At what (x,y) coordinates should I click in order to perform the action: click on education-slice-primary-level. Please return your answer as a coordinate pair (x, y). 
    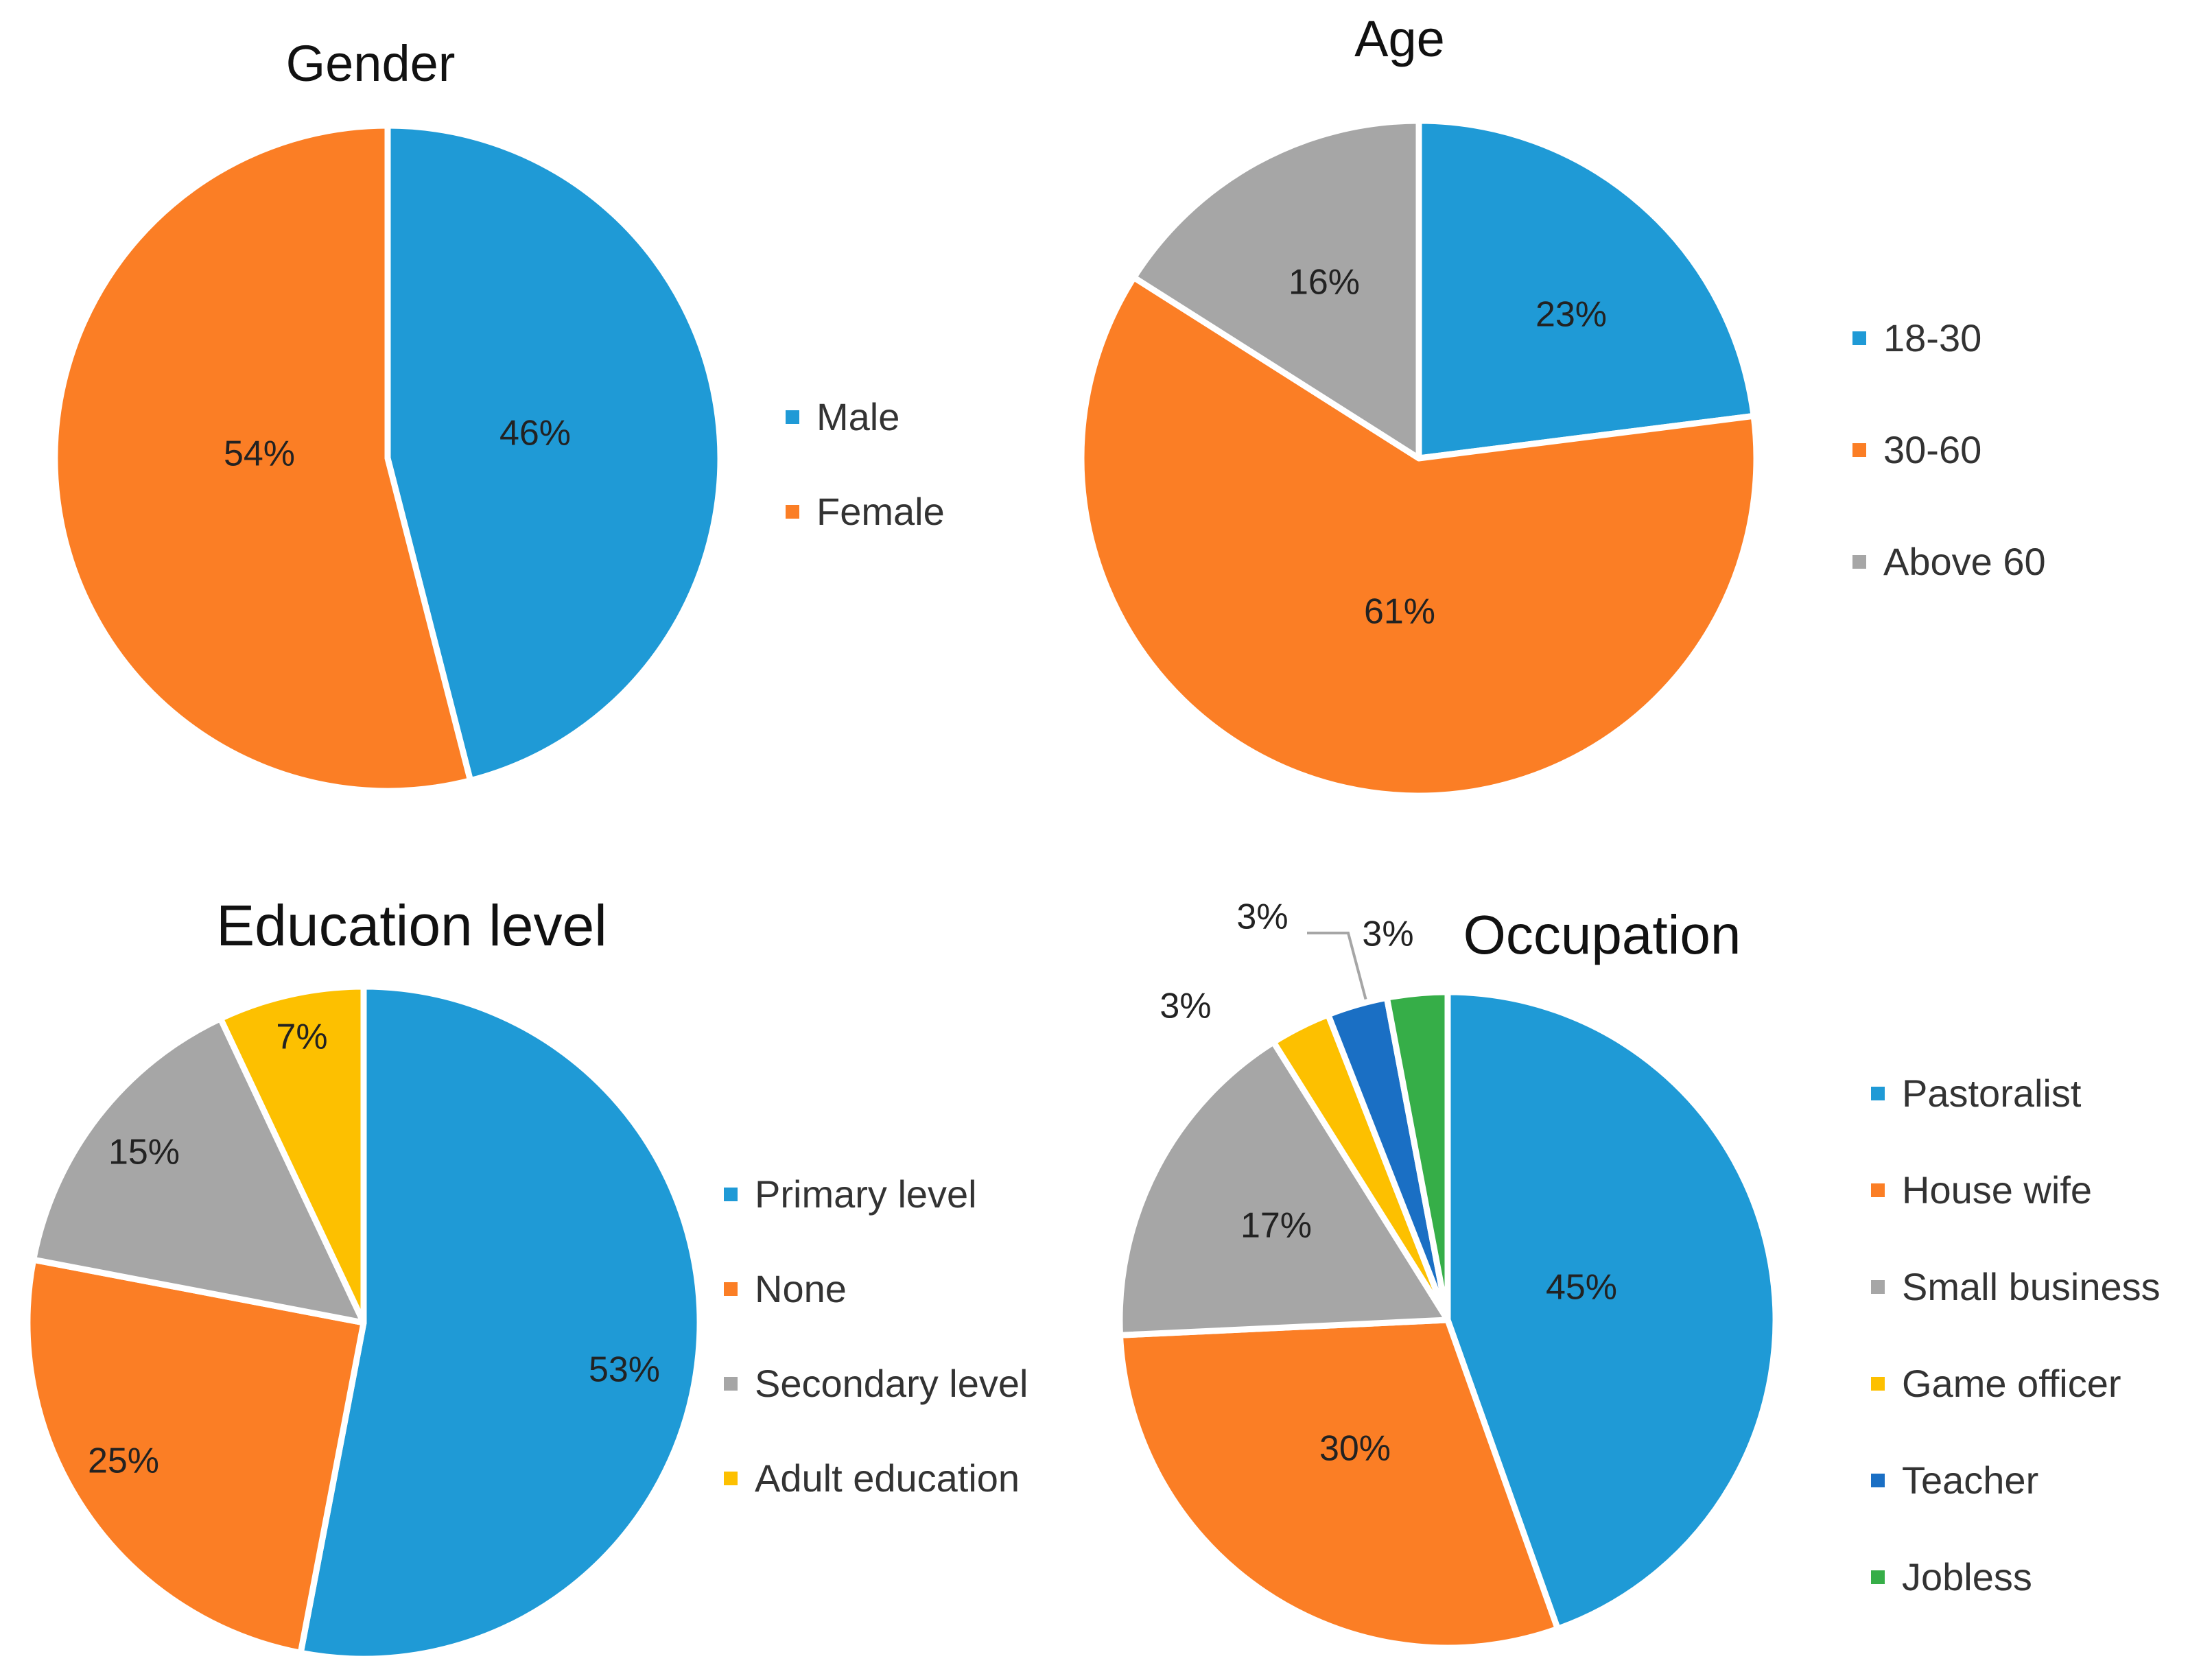
    Looking at the image, I should click on (500, 1322).